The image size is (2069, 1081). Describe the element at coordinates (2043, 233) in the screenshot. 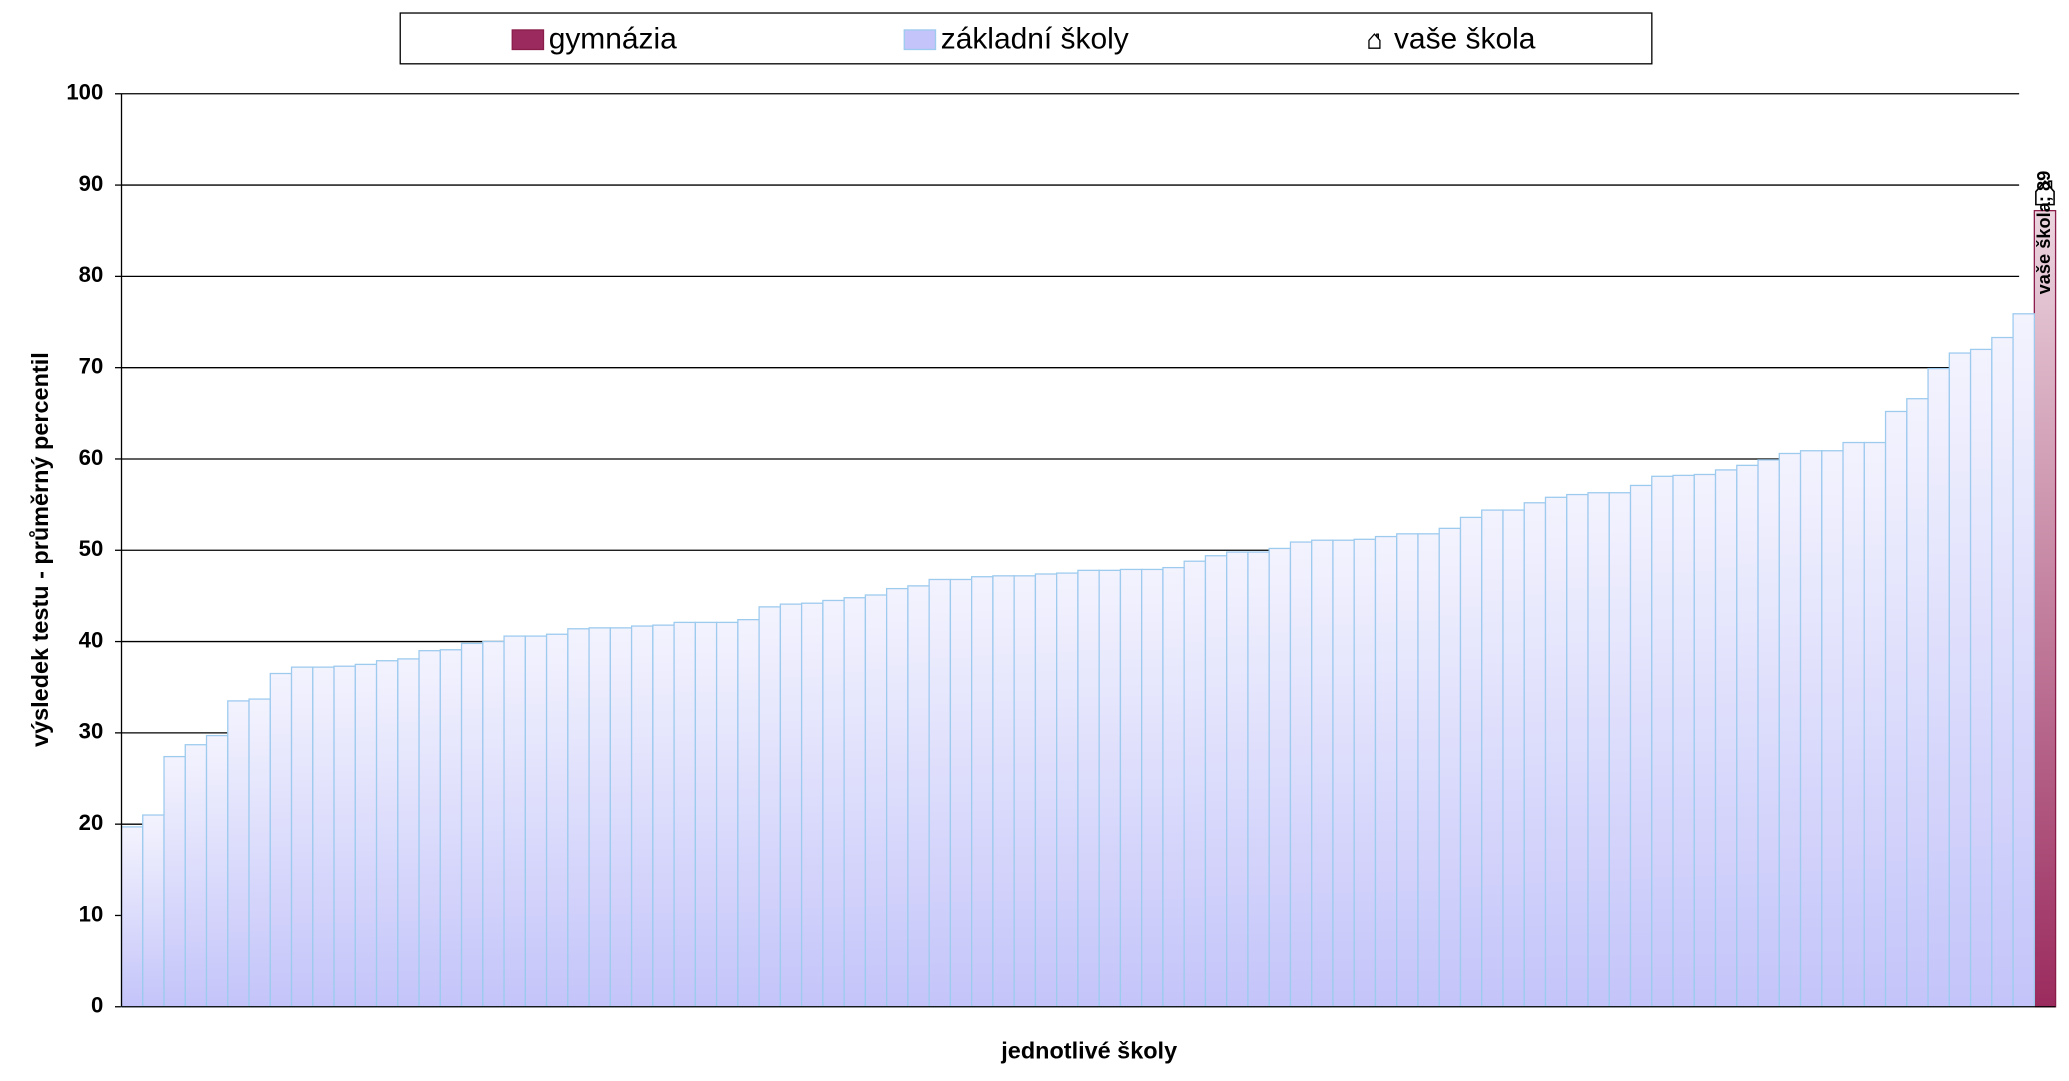

I see `data-label: vaše škola; 89` at that location.